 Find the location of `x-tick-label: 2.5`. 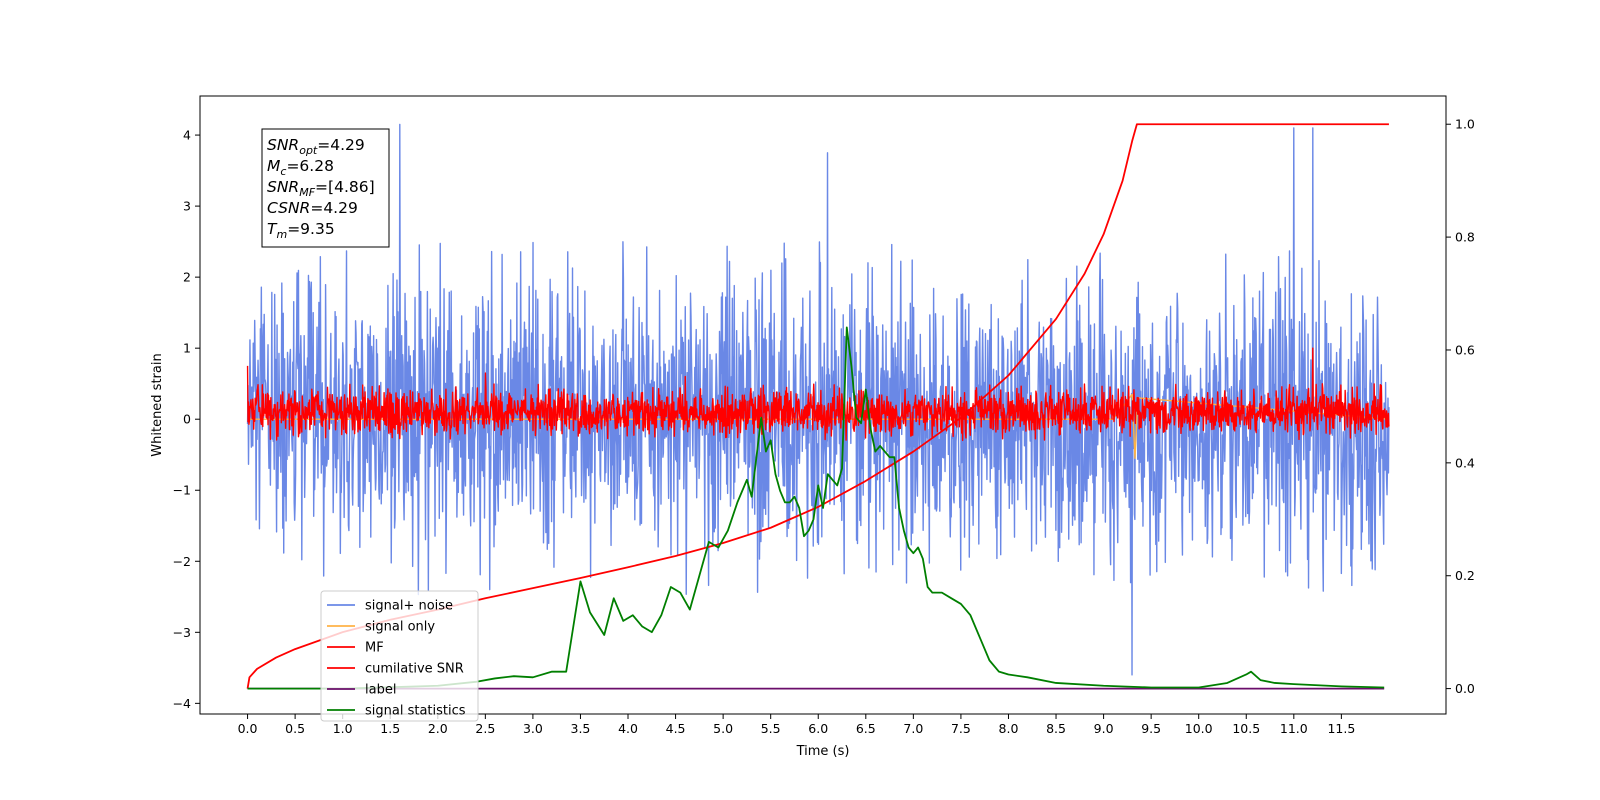

x-tick-label: 2.5 is located at coordinates (485, 728).